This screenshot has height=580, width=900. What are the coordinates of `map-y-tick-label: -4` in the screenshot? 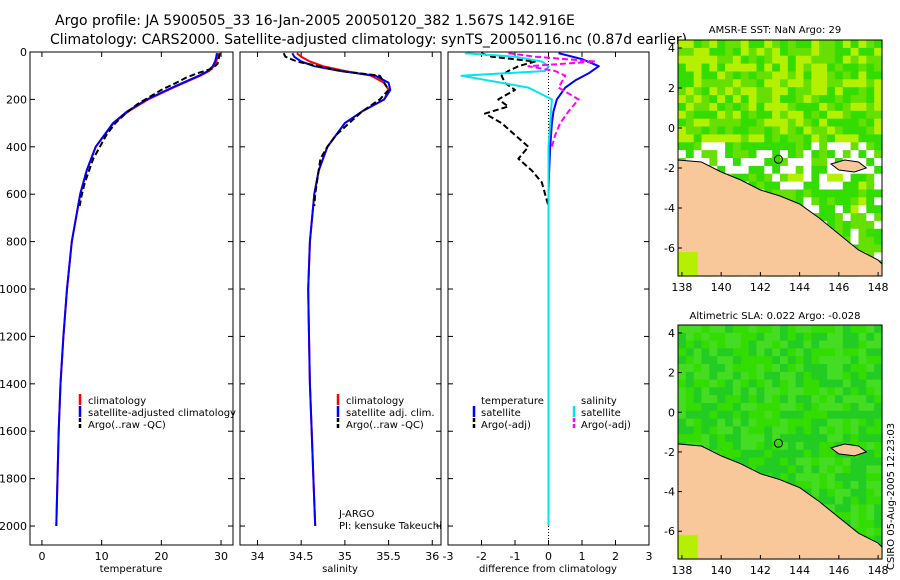 It's located at (669, 492).